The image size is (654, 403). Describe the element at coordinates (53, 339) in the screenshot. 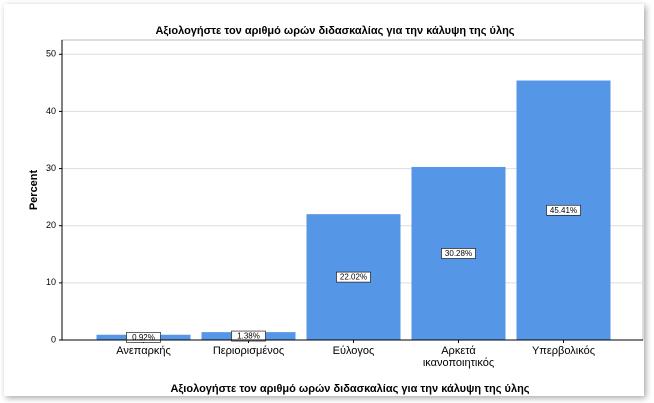

I see `y-tick-label: 0` at that location.